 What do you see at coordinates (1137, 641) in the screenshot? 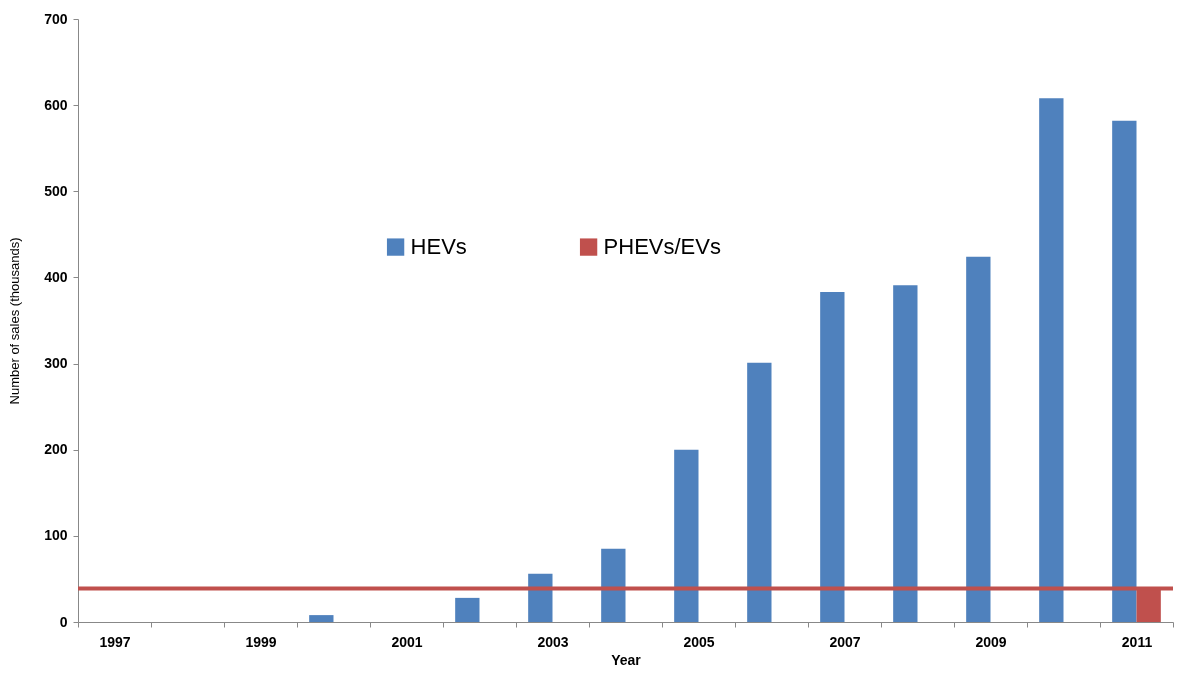
I see `x-tick-label: 2011` at bounding box center [1137, 641].